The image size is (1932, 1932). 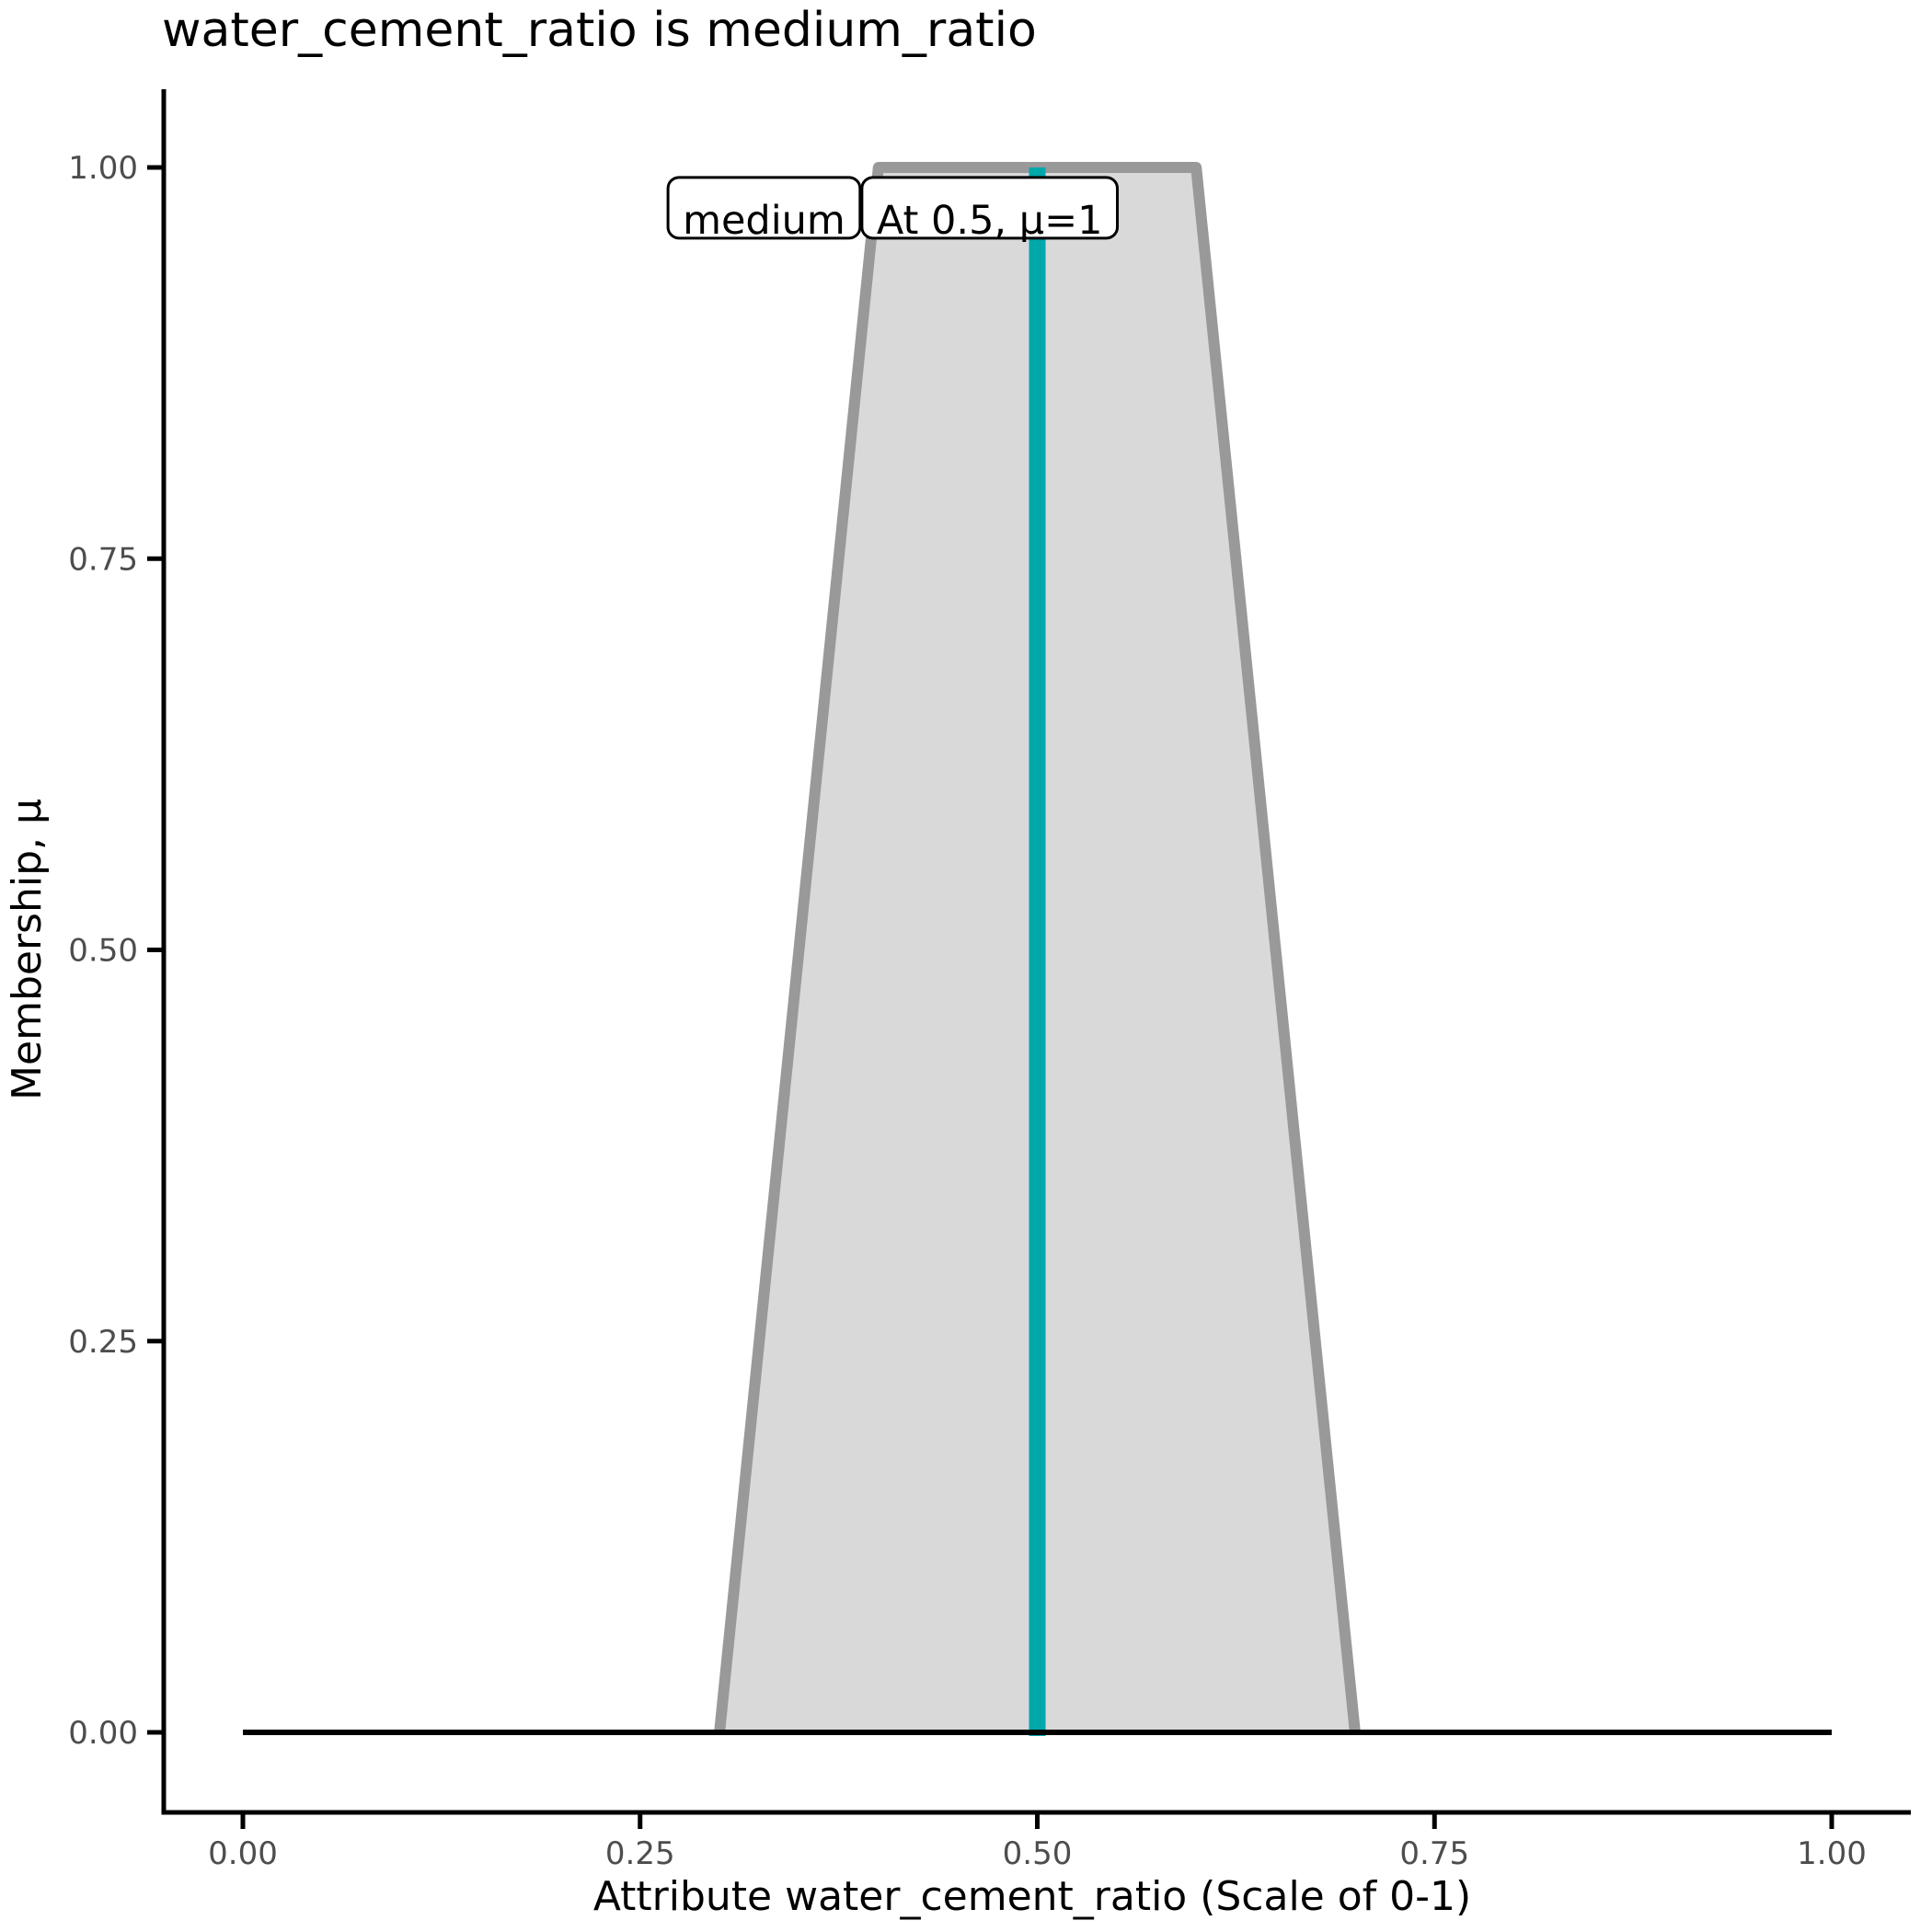 I want to click on y-tick-label: 1.00, so click(x=103, y=168).